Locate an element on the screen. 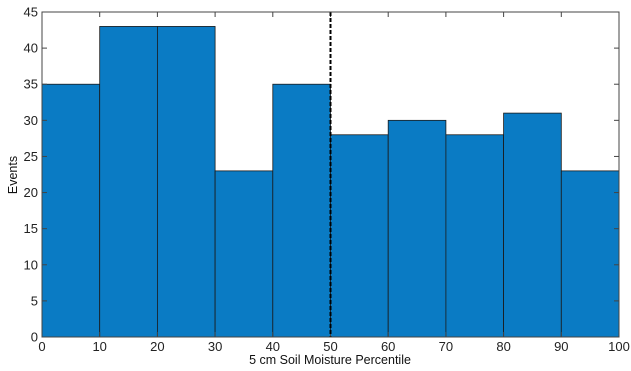 The width and height of the screenshot is (631, 371). x-tick-label: 10 is located at coordinates (99, 346).